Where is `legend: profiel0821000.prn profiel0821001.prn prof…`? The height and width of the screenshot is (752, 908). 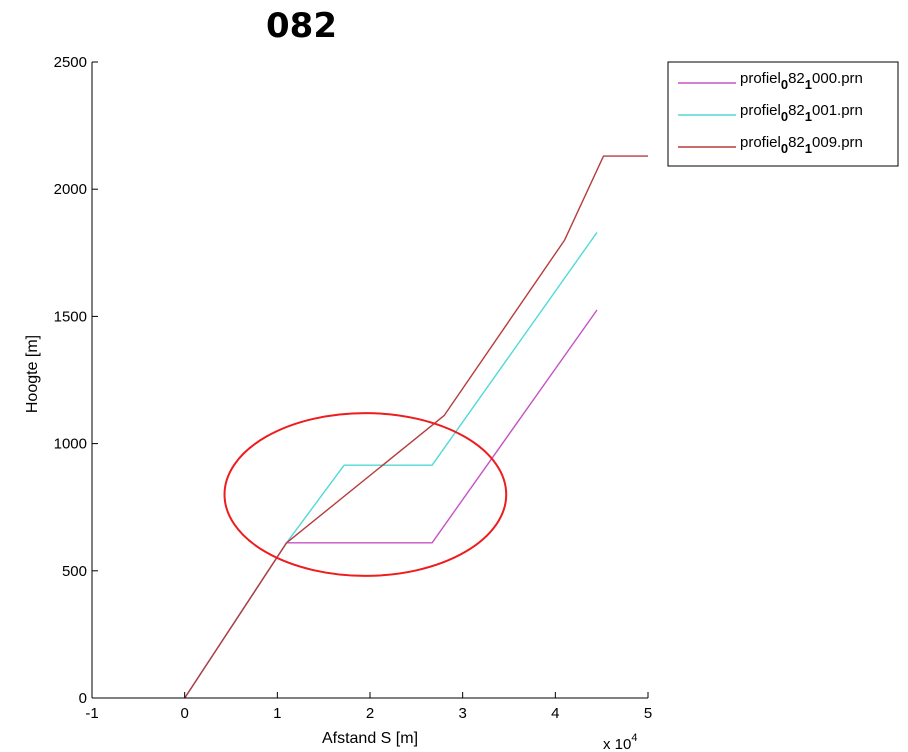
legend: profiel0821000.prn profiel0821001.prn prof… is located at coordinates (783, 114).